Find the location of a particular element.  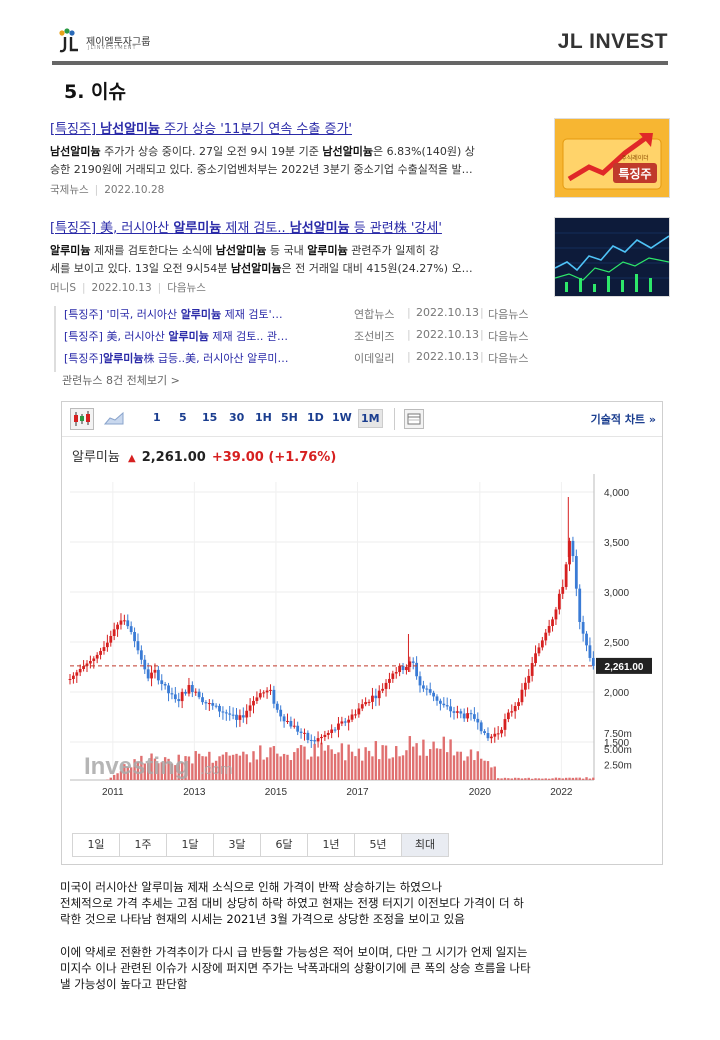

ticker-change: +39.00 (+1.76%) is located at coordinates (274, 457).